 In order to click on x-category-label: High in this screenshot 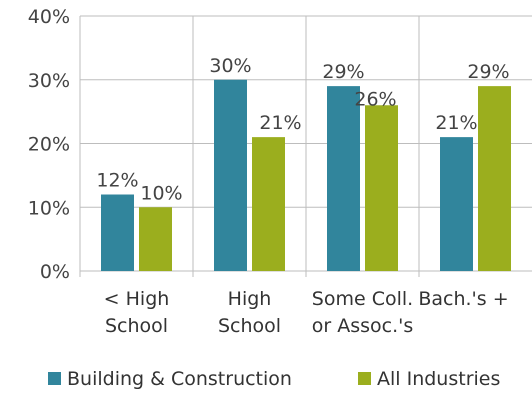, I will do `click(250, 299)`.